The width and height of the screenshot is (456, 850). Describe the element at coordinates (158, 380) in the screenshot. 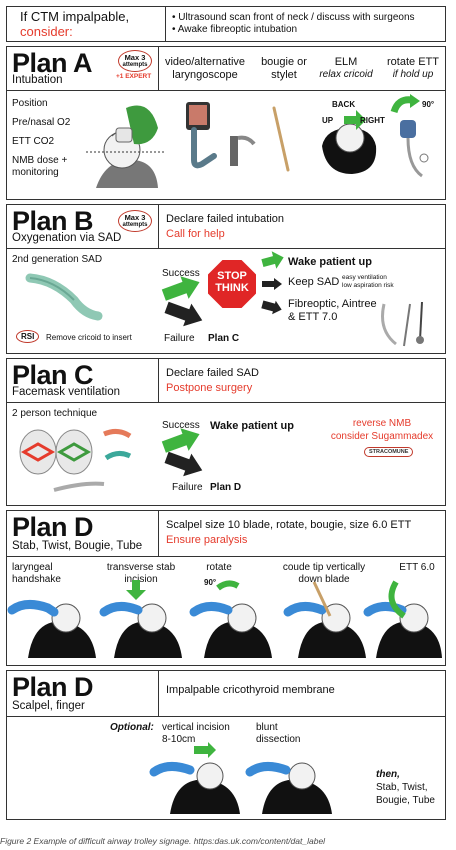

I see `plan-c-vdivider` at that location.